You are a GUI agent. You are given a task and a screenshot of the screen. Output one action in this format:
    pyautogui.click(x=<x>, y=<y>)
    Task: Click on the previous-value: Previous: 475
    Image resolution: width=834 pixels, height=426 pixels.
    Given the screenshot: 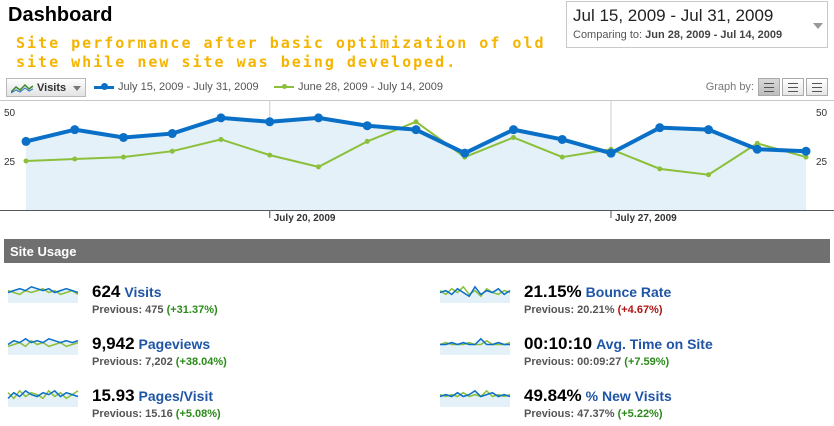 What is the action you would take?
    pyautogui.click(x=129, y=310)
    